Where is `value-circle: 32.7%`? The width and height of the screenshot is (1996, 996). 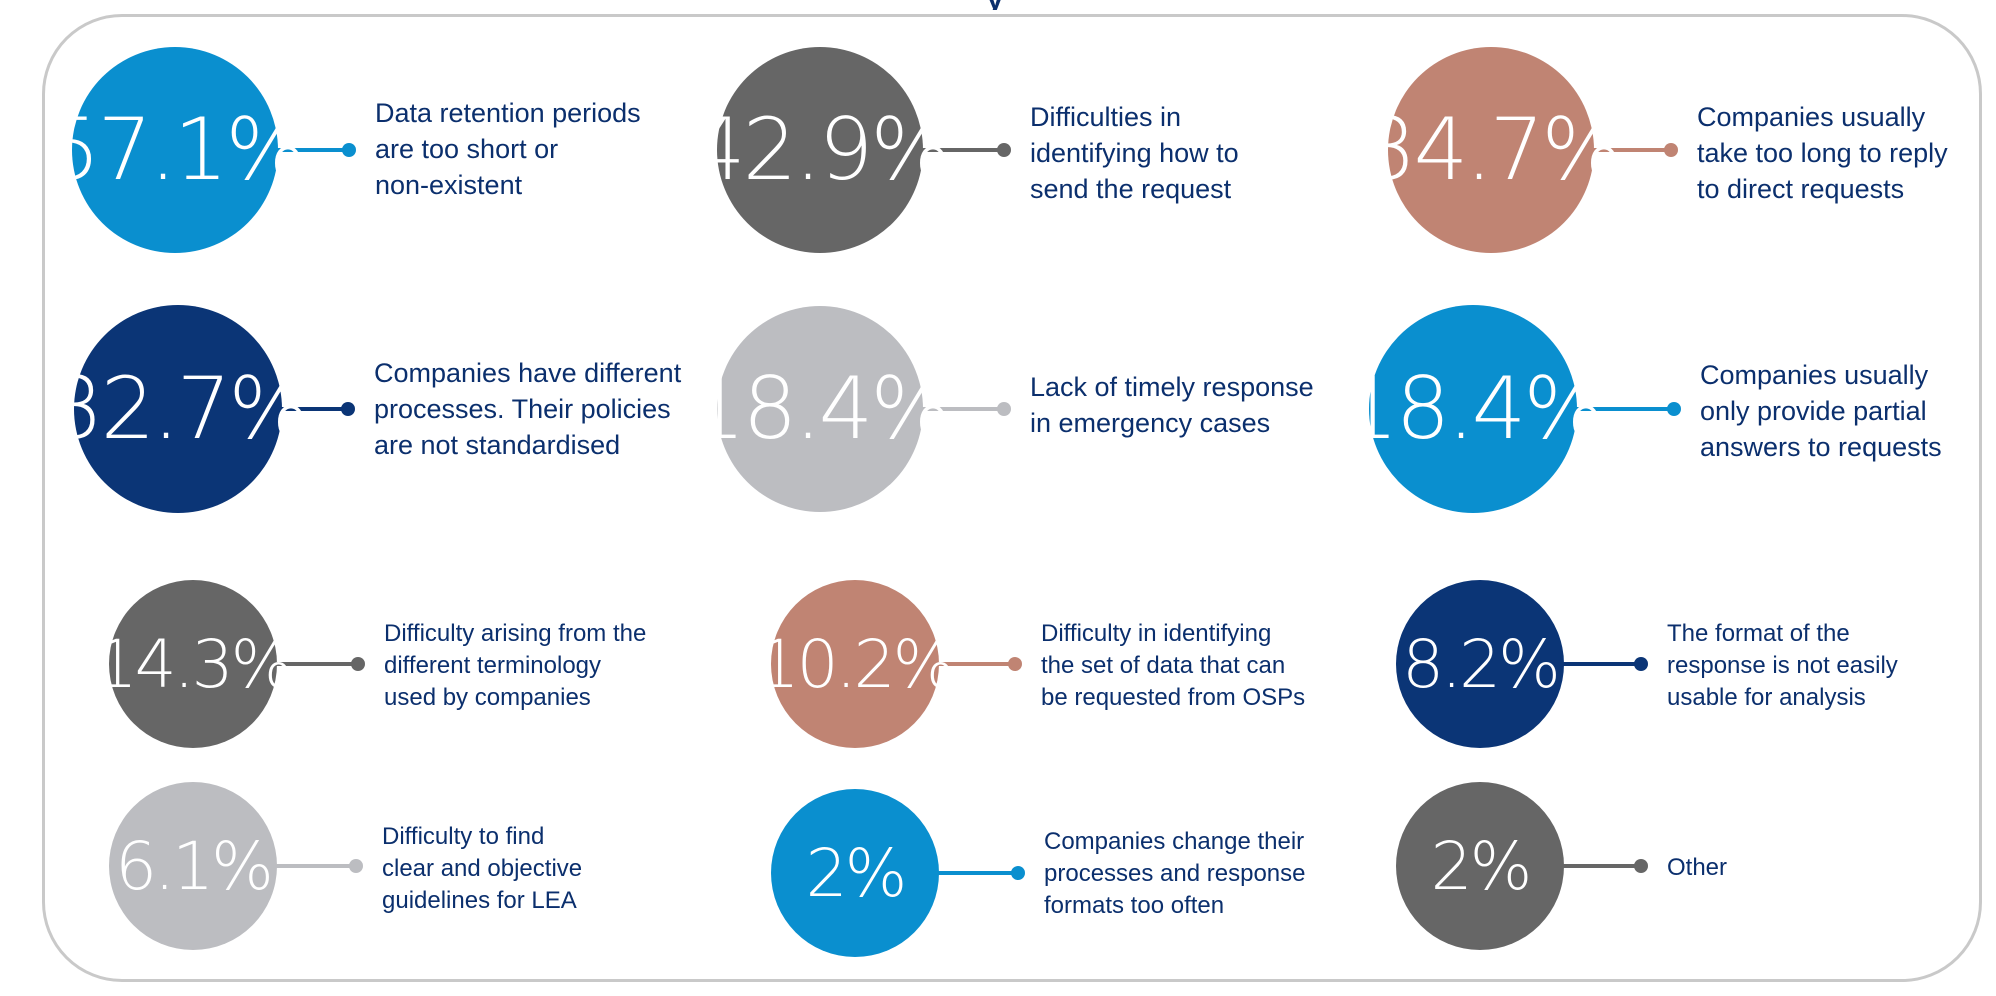
value-circle: 32.7% is located at coordinates (179, 409).